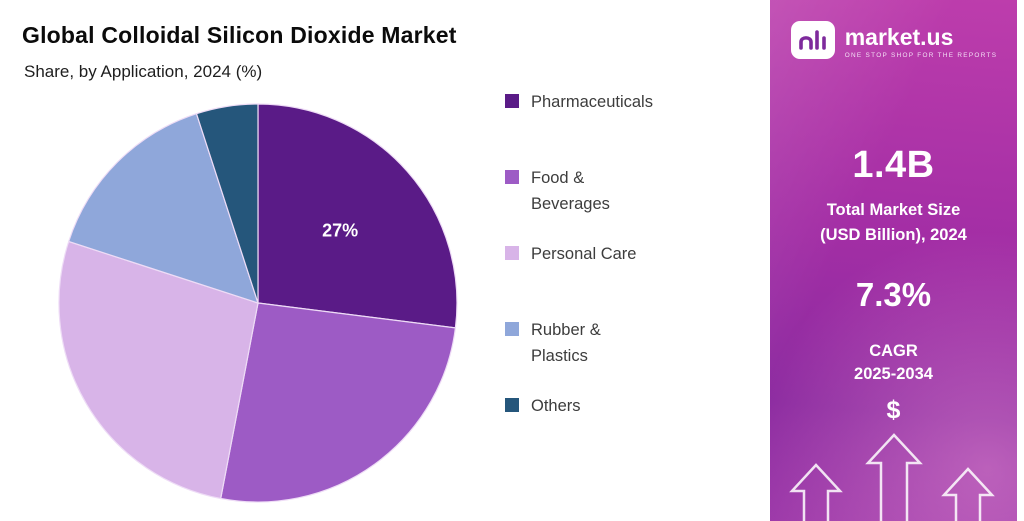 The image size is (1024, 521). I want to click on market-size-label: Total Market Size (USD Billion), 2024, so click(893, 222).